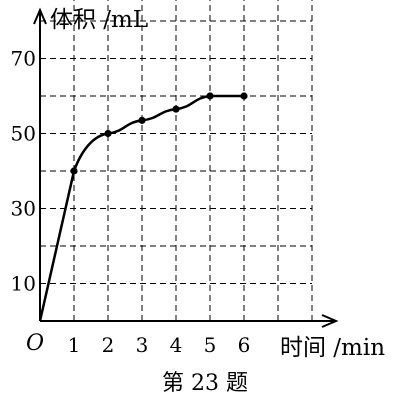  What do you see at coordinates (23, 134) in the screenshot?
I see `y-tick-label: 50` at bounding box center [23, 134].